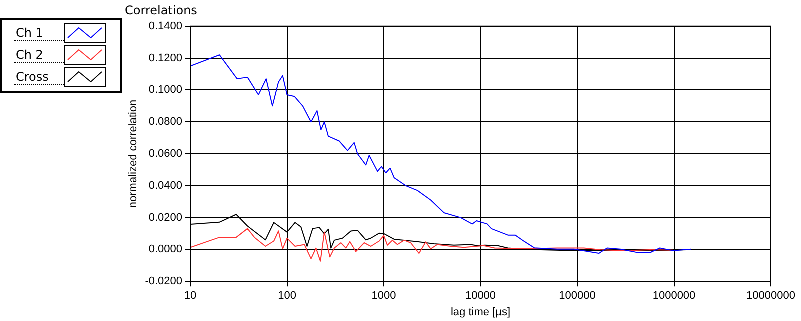  I want to click on y-tick-label: 0.0800, so click(165, 122).